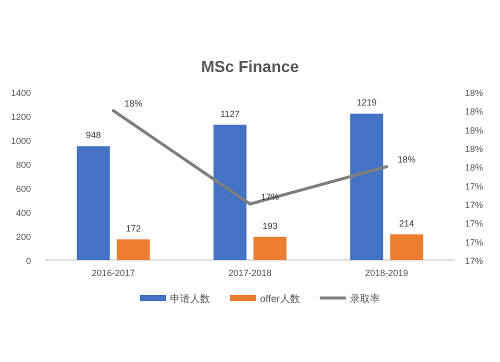 The image size is (500, 362). I want to click on y-tick-label: 400, so click(23, 213).